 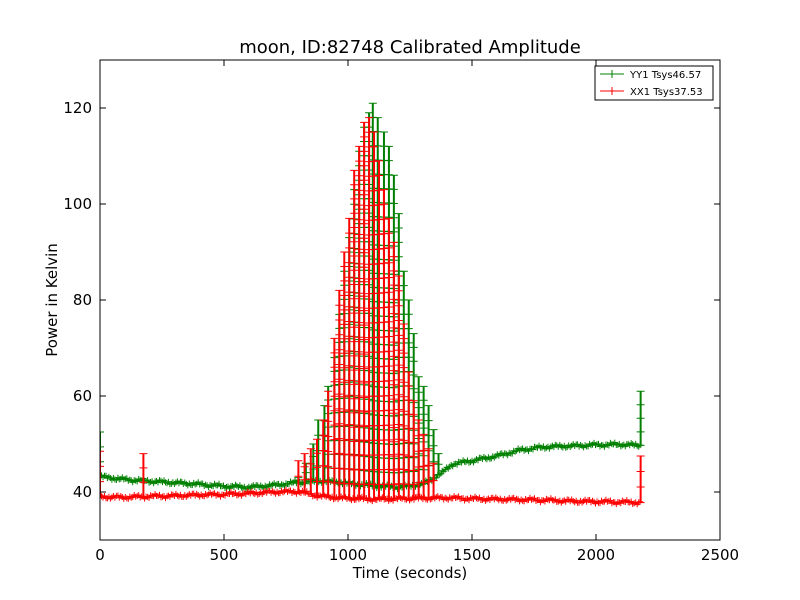 I want to click on y-tick-label: 100, so click(x=77, y=204).